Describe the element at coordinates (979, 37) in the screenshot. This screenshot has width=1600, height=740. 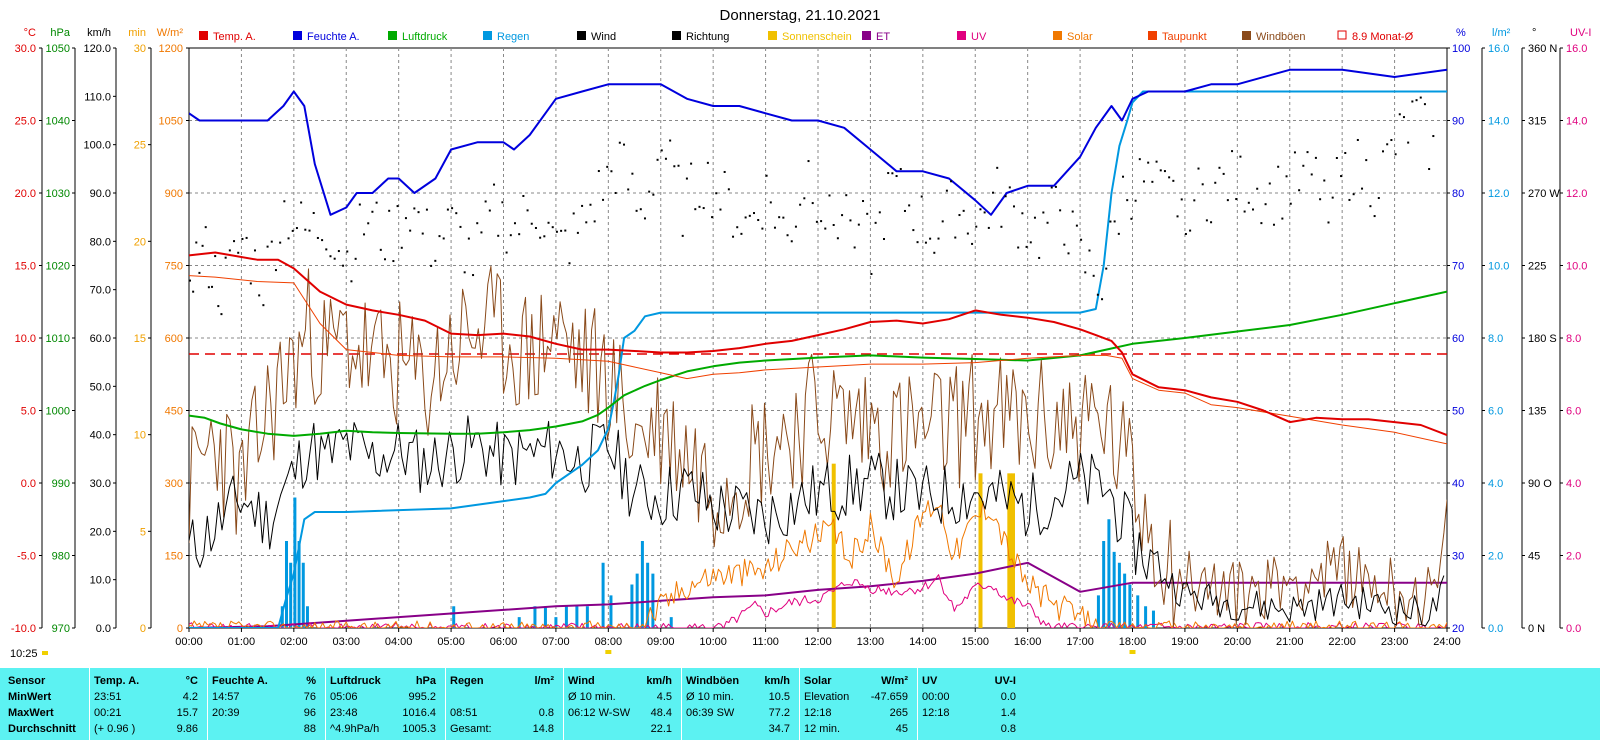
I see `legend-label: UV` at that location.